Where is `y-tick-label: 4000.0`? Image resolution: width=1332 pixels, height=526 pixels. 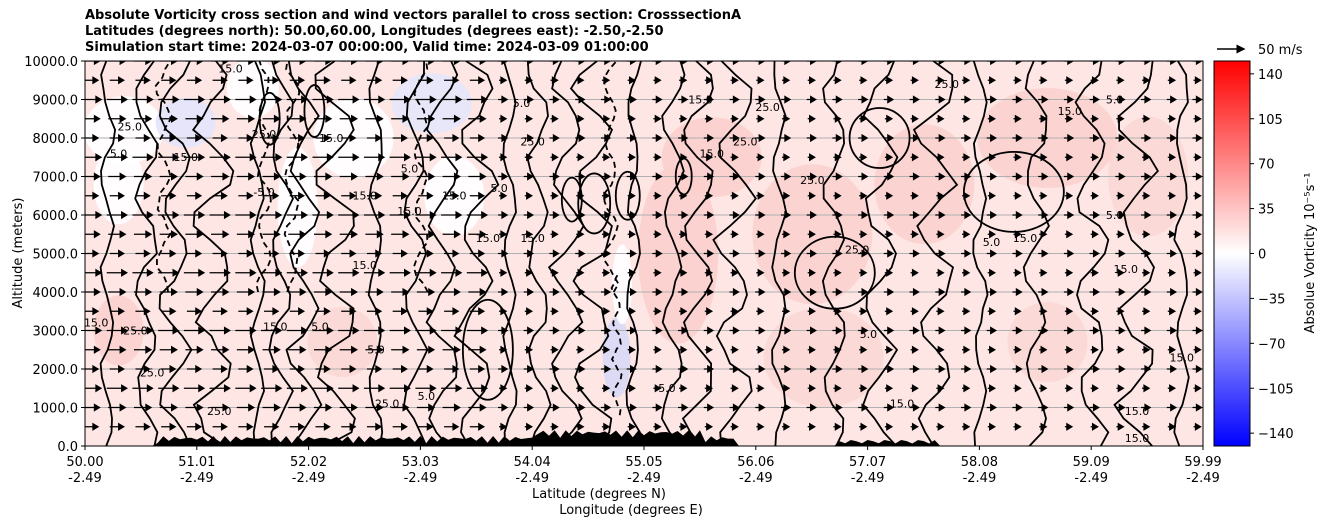 y-tick-label: 4000.0 is located at coordinates (56, 293).